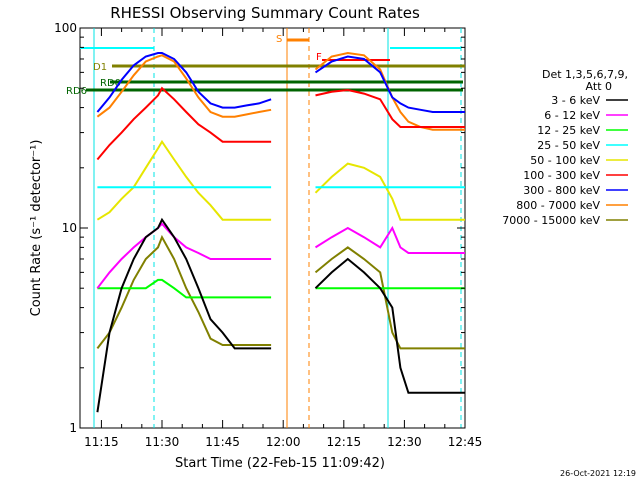 This screenshot has height=480, width=640. I want to click on legend-label: 6 - 12 keV, so click(572, 115).